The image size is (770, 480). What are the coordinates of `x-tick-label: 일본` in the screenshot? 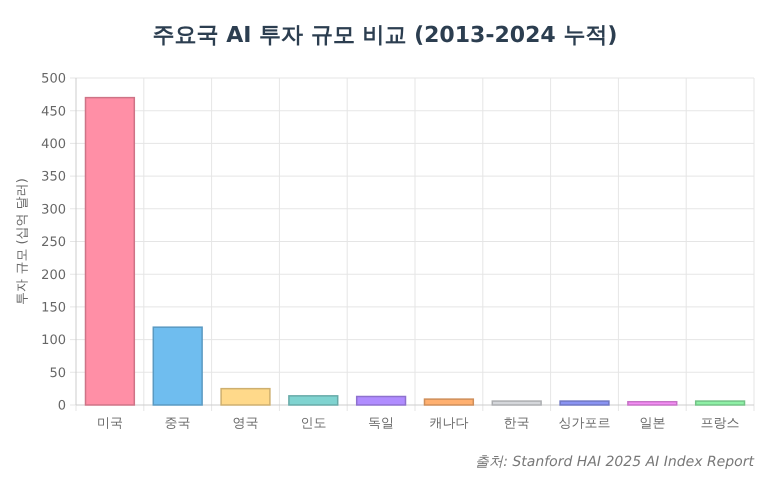 It's located at (652, 423).